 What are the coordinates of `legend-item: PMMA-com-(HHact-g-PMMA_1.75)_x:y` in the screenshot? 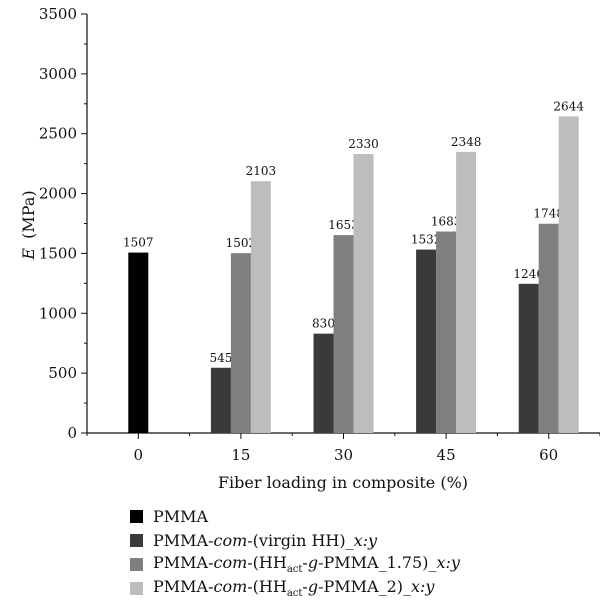 It's located at (295, 564).